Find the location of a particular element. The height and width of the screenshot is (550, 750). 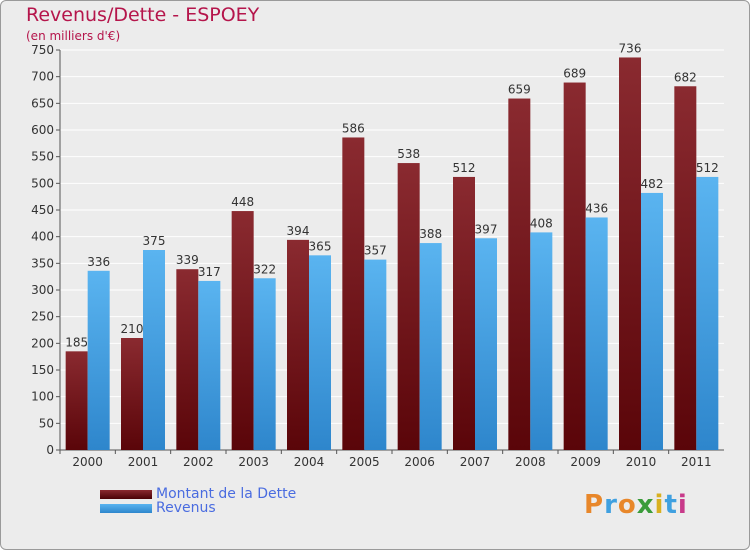

y-tick-label: 300 is located at coordinates (42, 290).